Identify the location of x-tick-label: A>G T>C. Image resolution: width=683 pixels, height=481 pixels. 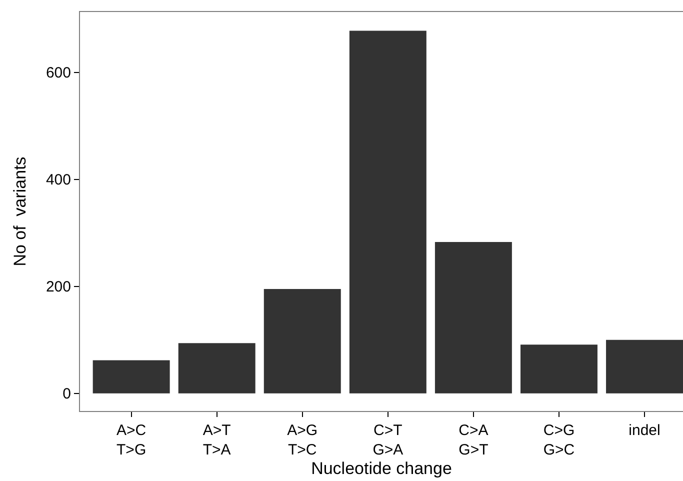
(302, 440).